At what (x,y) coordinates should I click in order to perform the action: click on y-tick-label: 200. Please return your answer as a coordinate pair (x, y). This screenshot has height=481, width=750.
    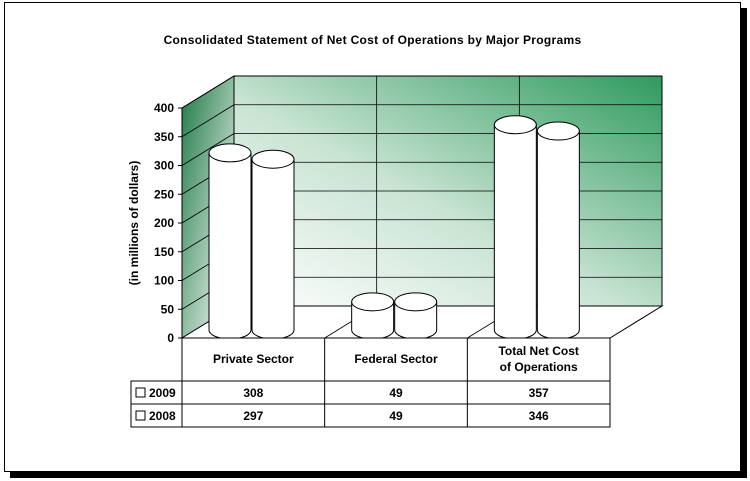
    Looking at the image, I should click on (164, 223).